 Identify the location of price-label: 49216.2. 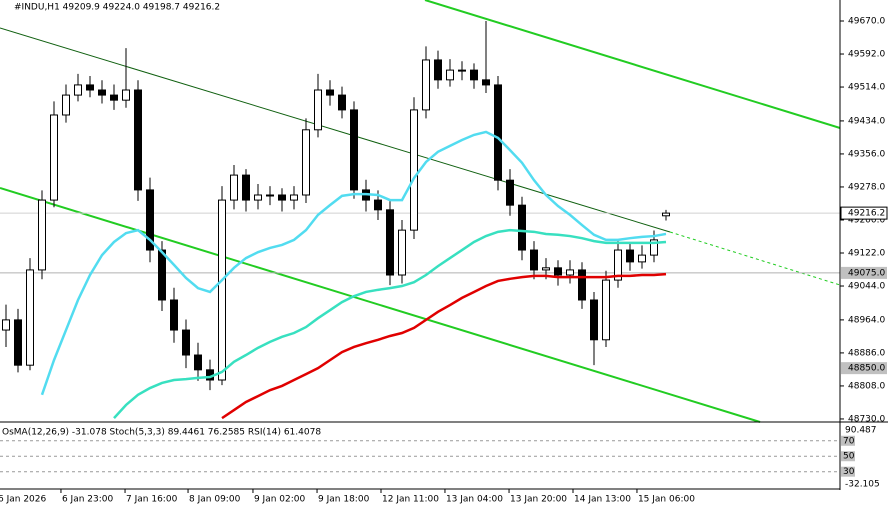
(866, 214).